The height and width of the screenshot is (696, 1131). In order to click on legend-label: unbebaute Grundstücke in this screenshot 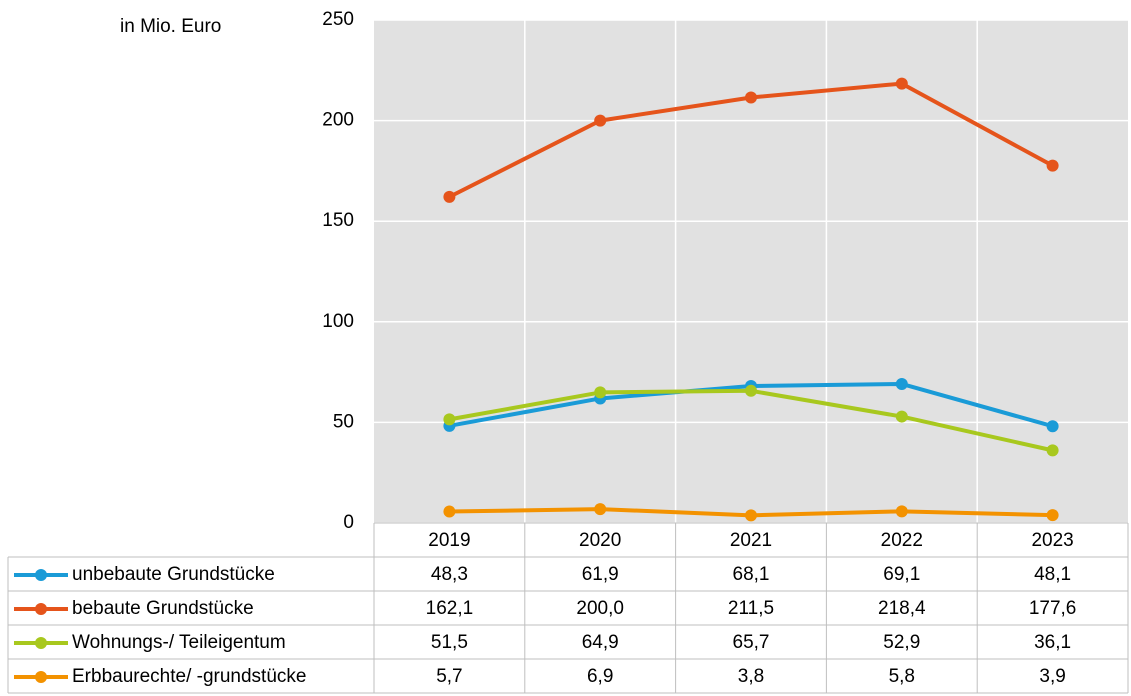, I will do `click(173, 574)`.